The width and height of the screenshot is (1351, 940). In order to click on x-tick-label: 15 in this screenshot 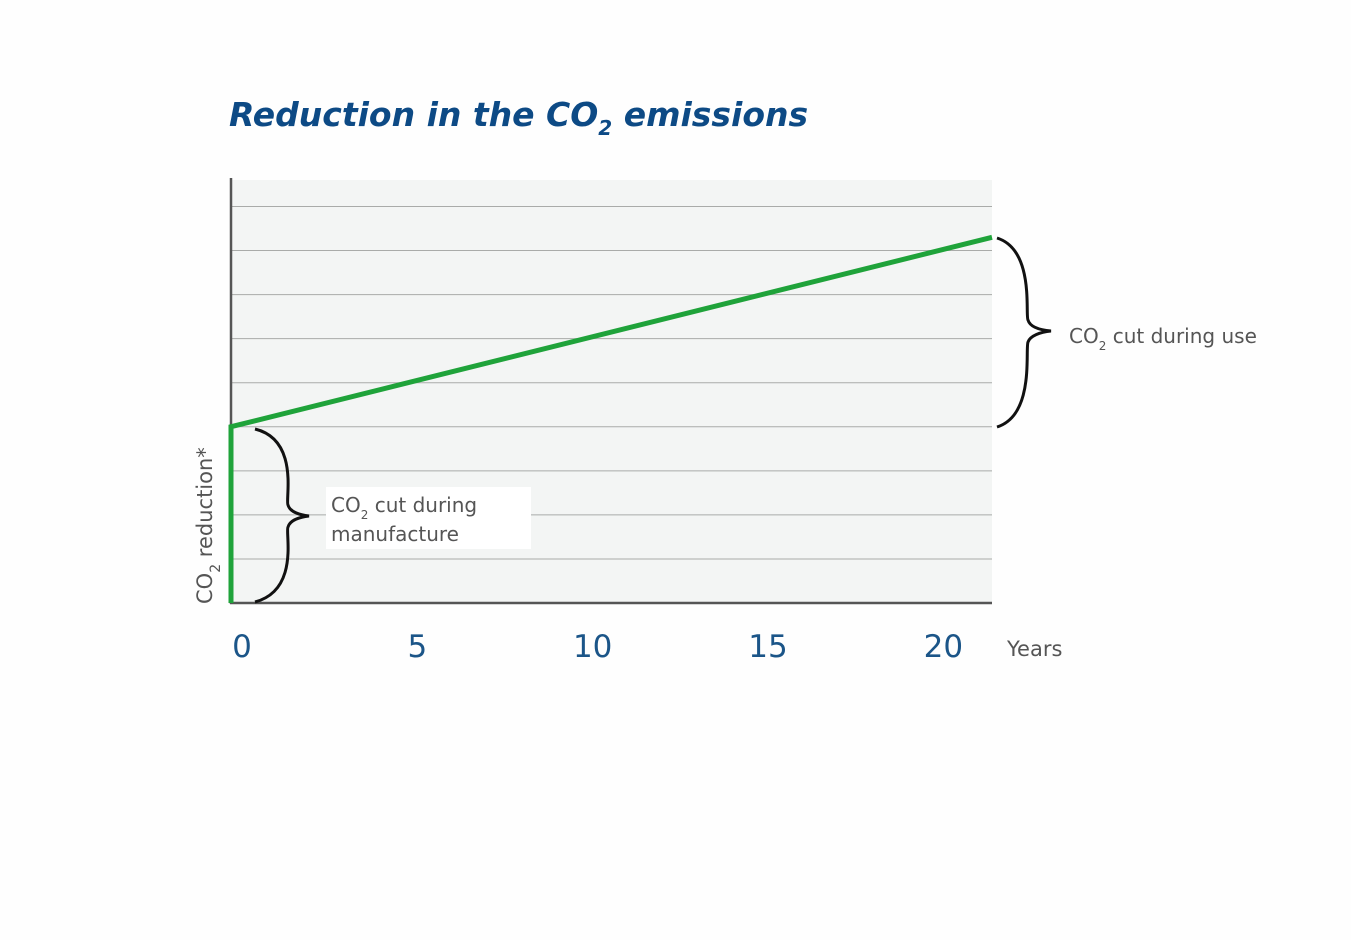, I will do `click(767, 647)`.